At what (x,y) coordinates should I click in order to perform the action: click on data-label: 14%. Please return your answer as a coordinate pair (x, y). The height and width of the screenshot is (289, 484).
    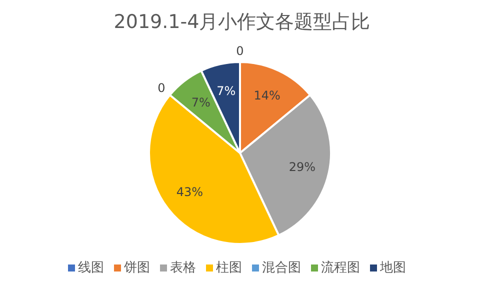
    Looking at the image, I should click on (267, 95).